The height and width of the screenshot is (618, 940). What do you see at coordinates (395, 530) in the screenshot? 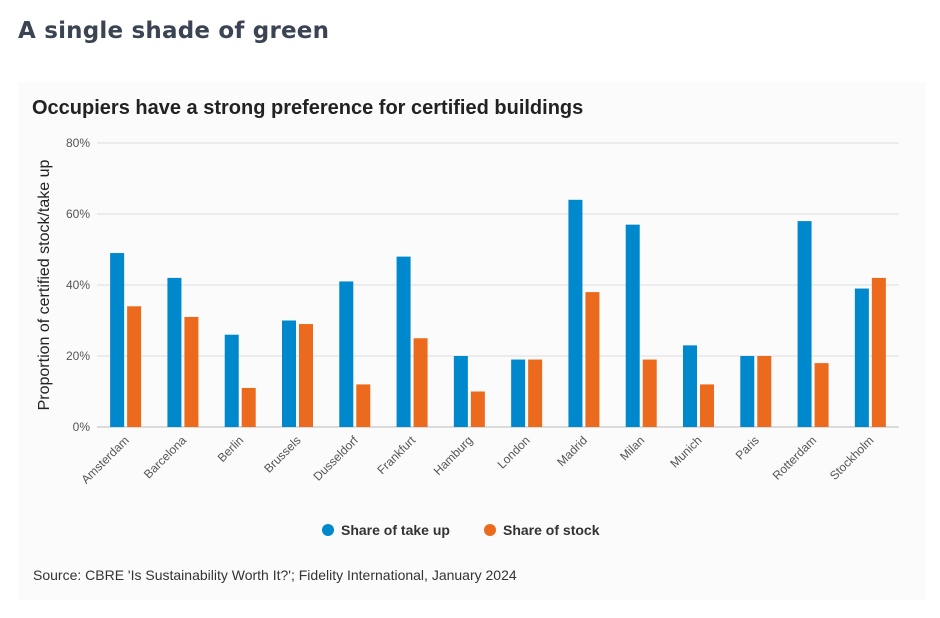
I see `legend-label: Share of take up` at bounding box center [395, 530].